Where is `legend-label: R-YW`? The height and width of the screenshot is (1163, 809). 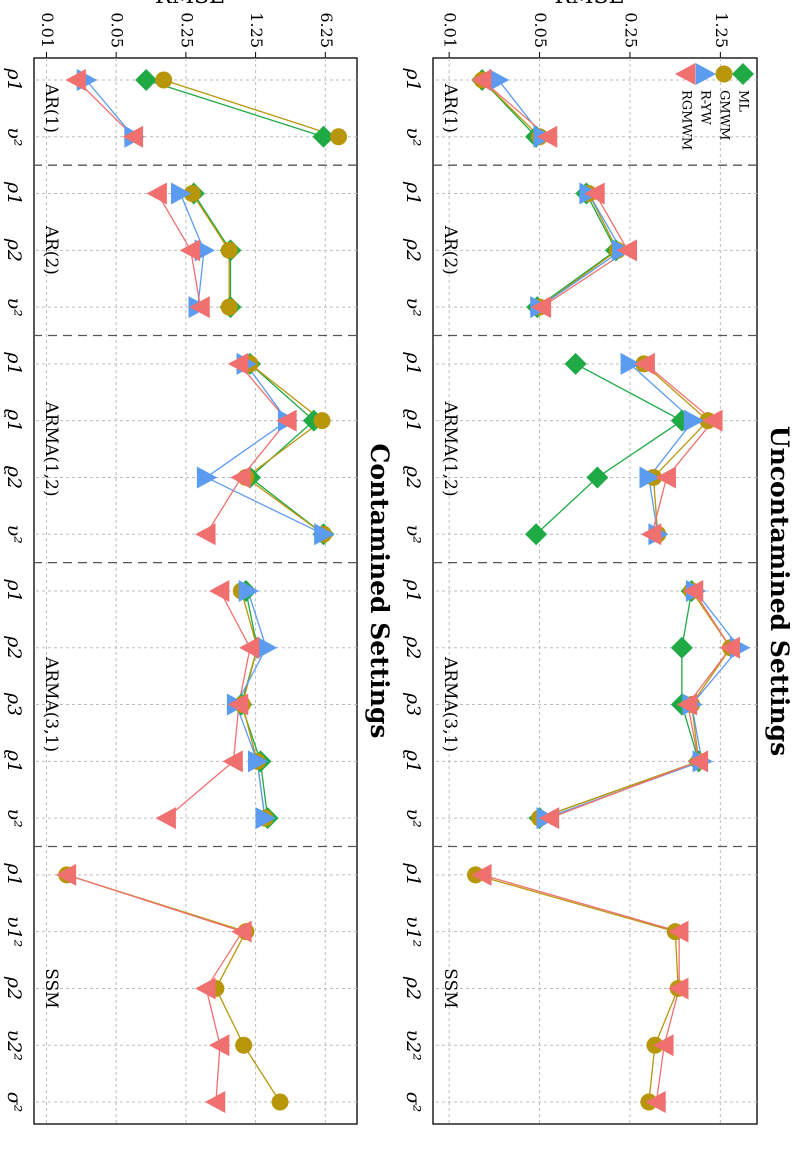
legend-label: R-YW is located at coordinates (705, 107).